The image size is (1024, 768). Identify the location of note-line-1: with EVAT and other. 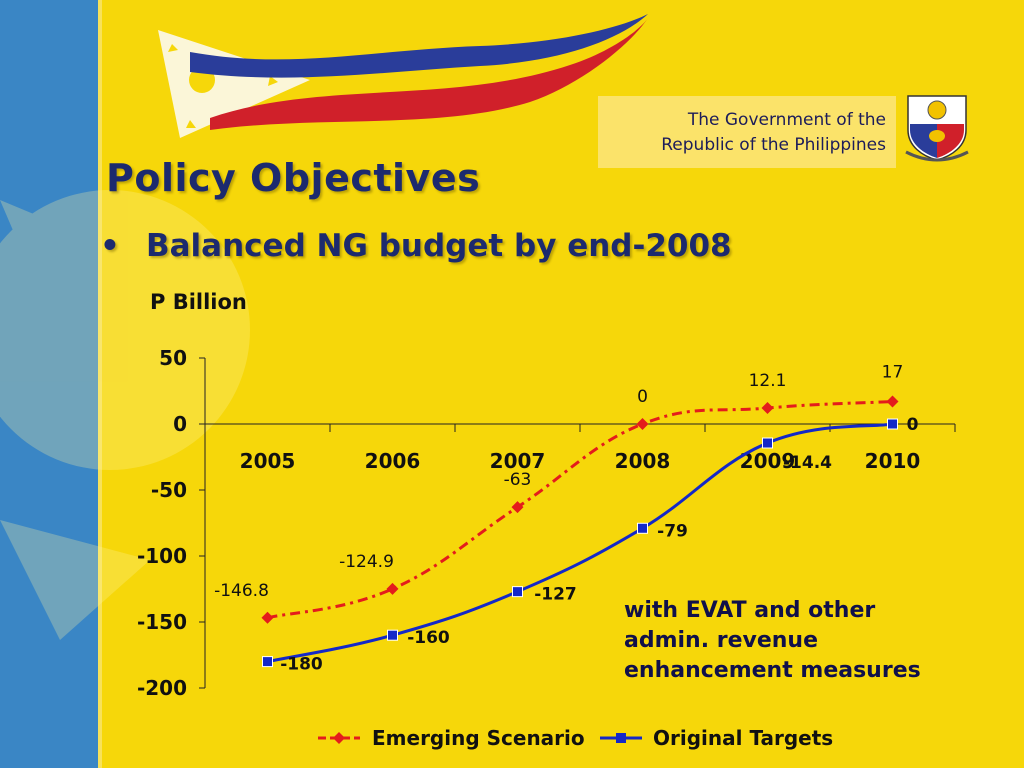
(750, 610).